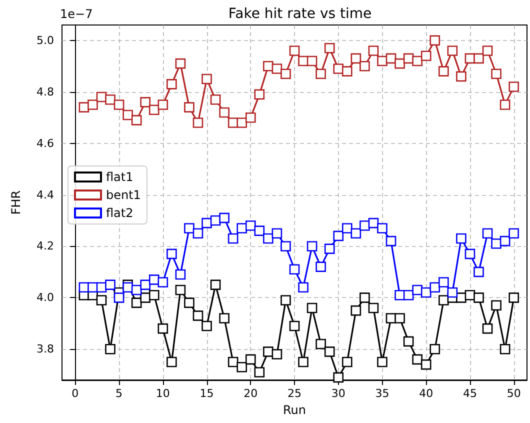  I want to click on text: 1e−7, so click(76, 14).